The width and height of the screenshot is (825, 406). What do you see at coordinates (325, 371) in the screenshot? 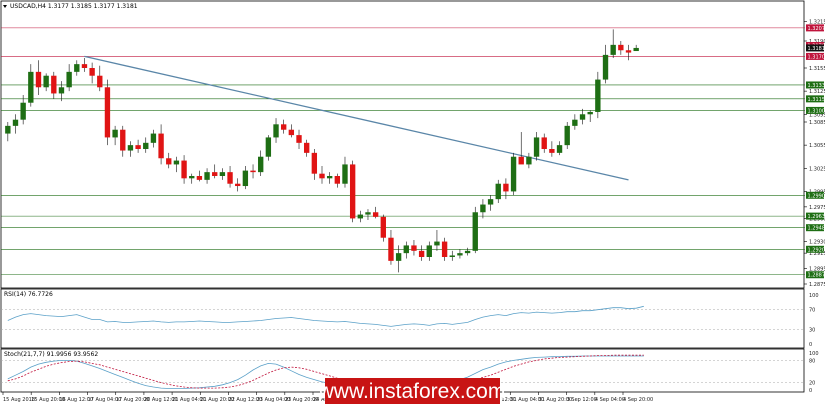
I see `stoch-signal-line` at bounding box center [325, 371].